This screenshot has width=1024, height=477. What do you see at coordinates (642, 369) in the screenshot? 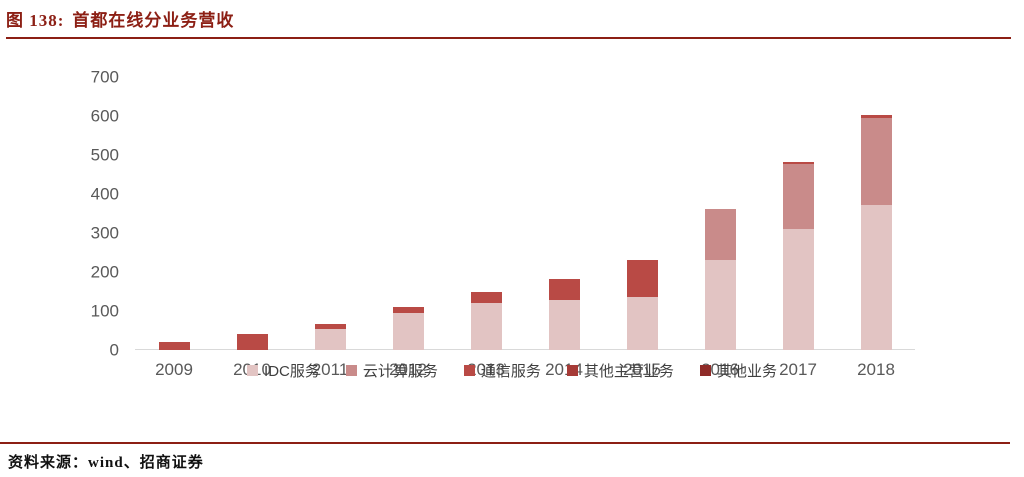
I see `x-axis-tick-label: 2015` at bounding box center [642, 369].